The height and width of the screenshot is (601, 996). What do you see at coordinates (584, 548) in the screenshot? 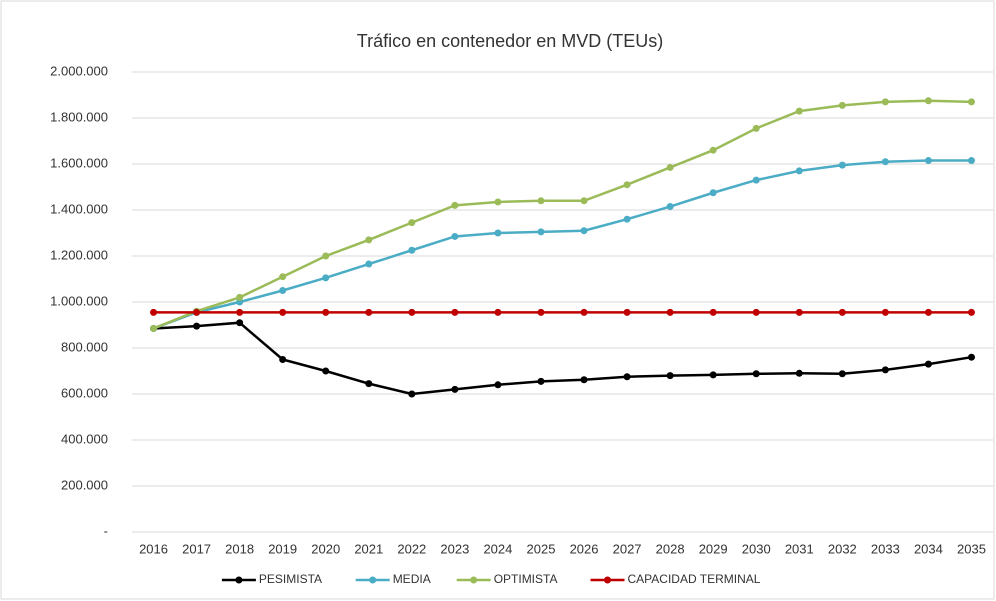
I see `x-tick-label: 2026` at bounding box center [584, 548].